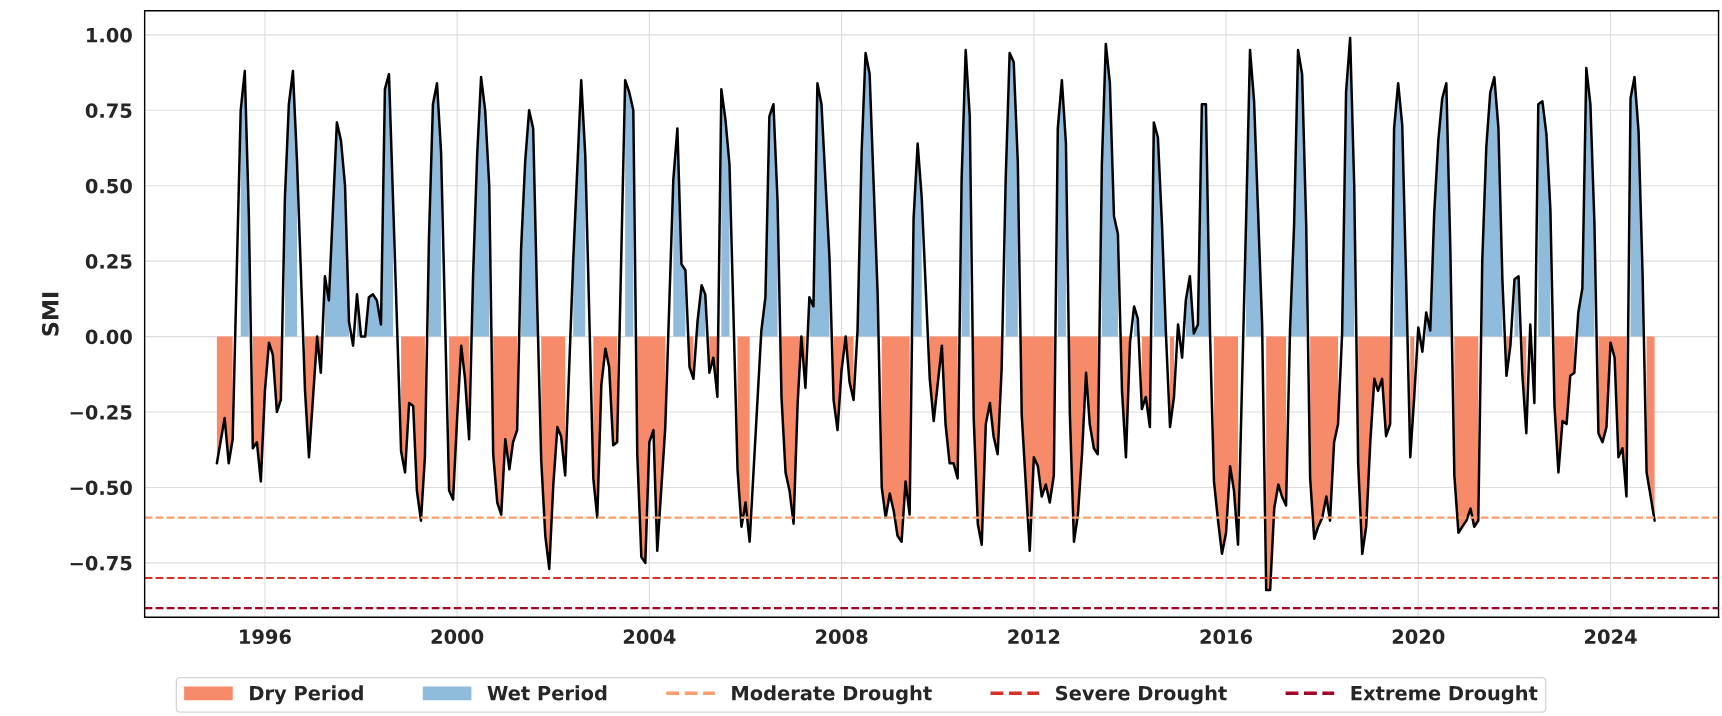 Image resolution: width=1722 pixels, height=716 pixels. What do you see at coordinates (108, 337) in the screenshot?
I see `y-tick-label: 0.00` at bounding box center [108, 337].